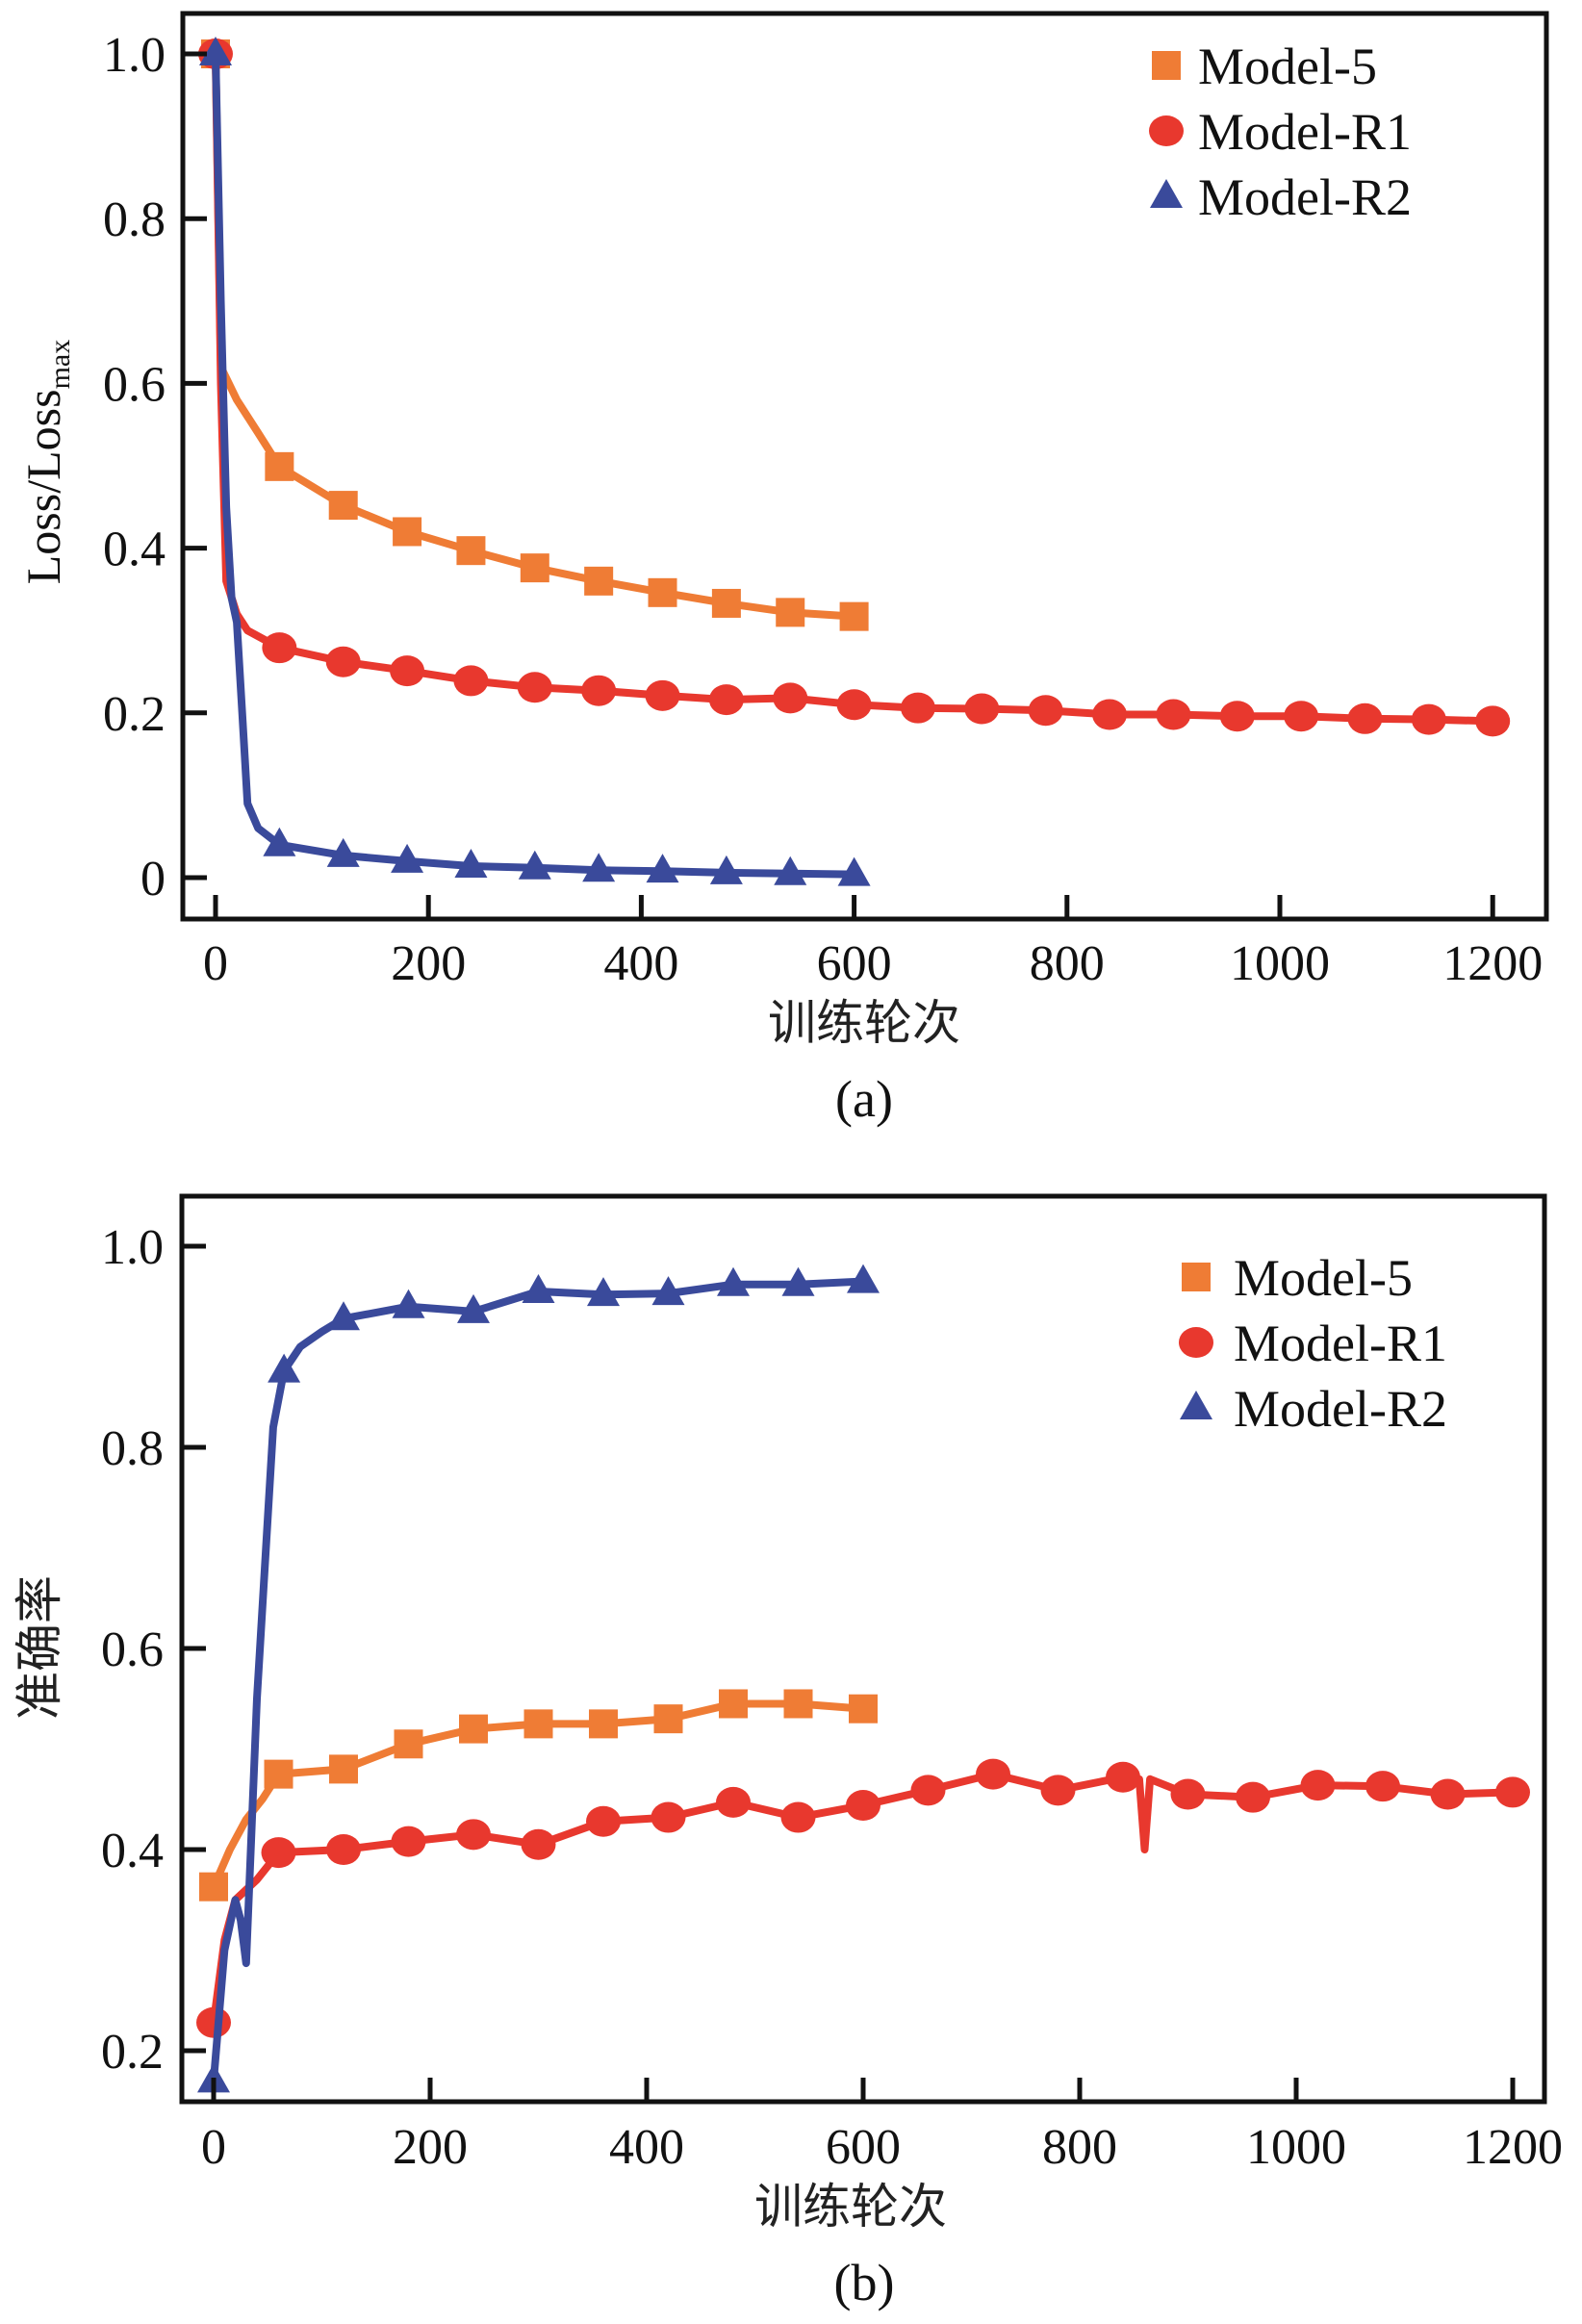 The width and height of the screenshot is (1582, 2324). I want to click on panel-b-x-axis-title: 训练轮次, so click(851, 2207).